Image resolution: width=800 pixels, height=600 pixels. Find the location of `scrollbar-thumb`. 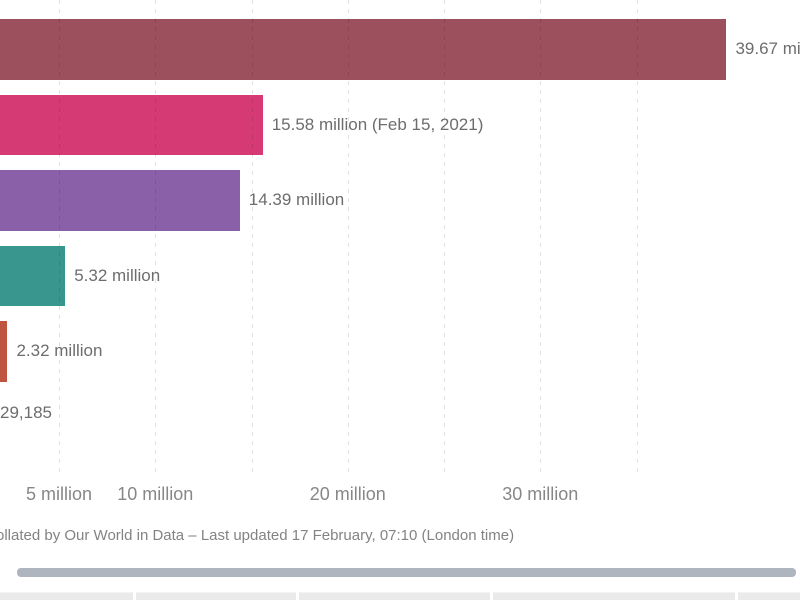

scrollbar-thumb is located at coordinates (406, 572).